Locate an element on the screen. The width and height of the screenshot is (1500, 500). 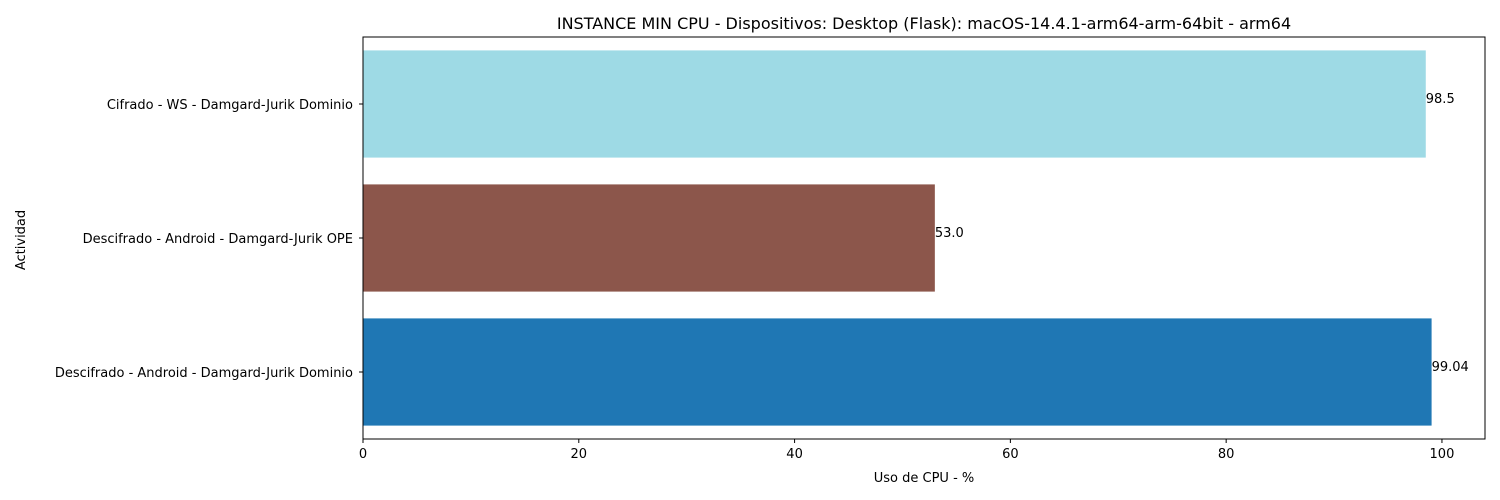
data-label: 98.5 is located at coordinates (1440, 99).